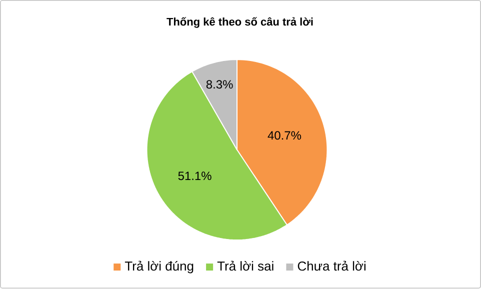 Image resolution: width=481 pixels, height=289 pixels. I want to click on data-label: 51.1%, so click(195, 176).